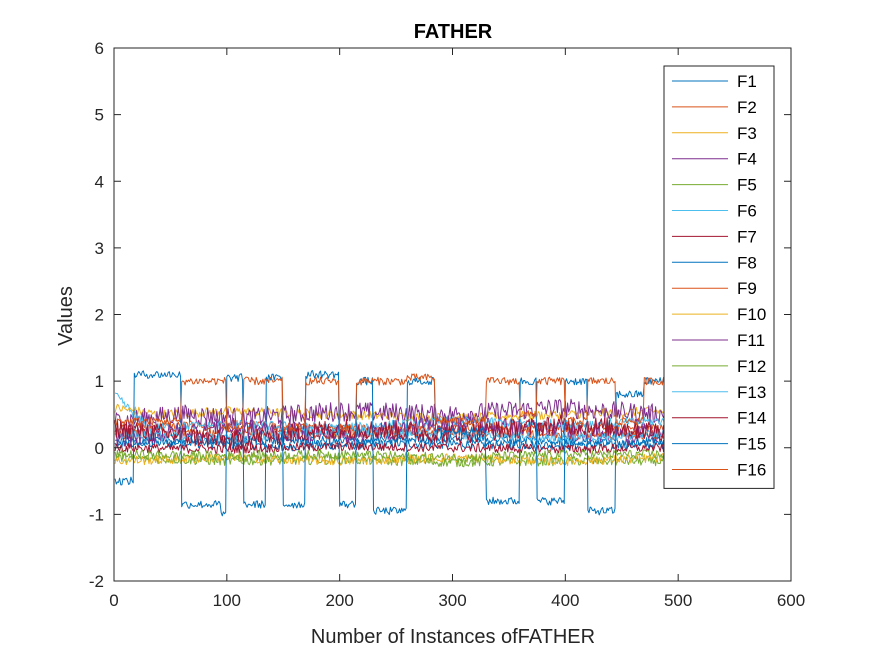  I want to click on legend-label: F10, so click(751, 314).